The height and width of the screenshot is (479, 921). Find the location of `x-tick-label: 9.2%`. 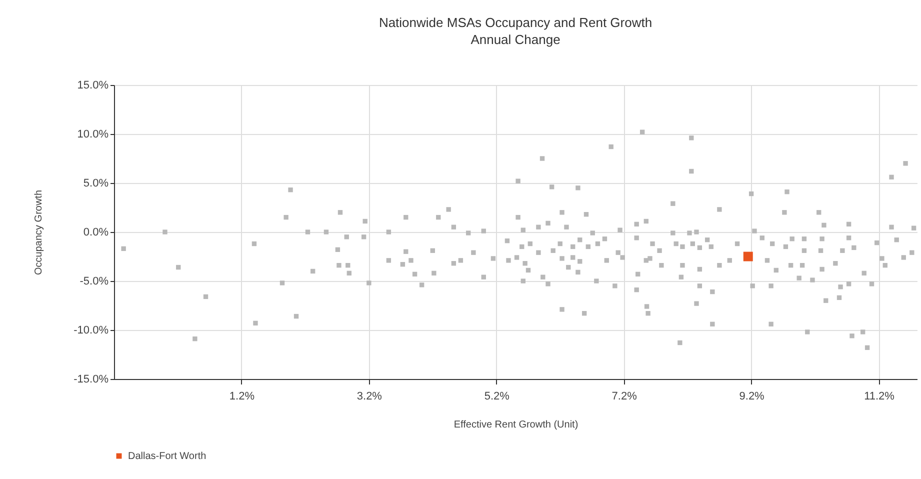

x-tick-label: 9.2% is located at coordinates (752, 396).